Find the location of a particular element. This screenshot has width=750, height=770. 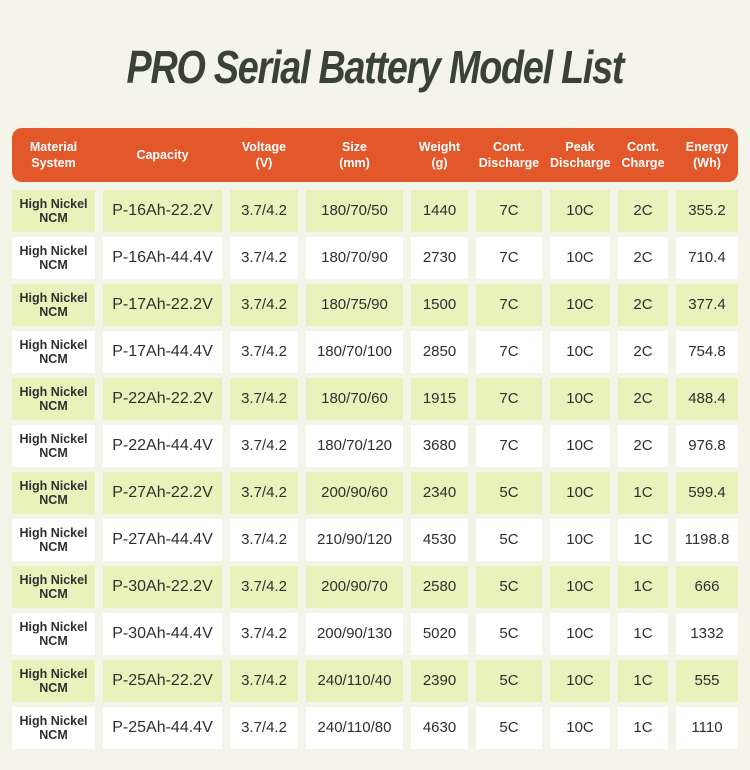

table-cell: 210/90/120 is located at coordinates (354, 540).